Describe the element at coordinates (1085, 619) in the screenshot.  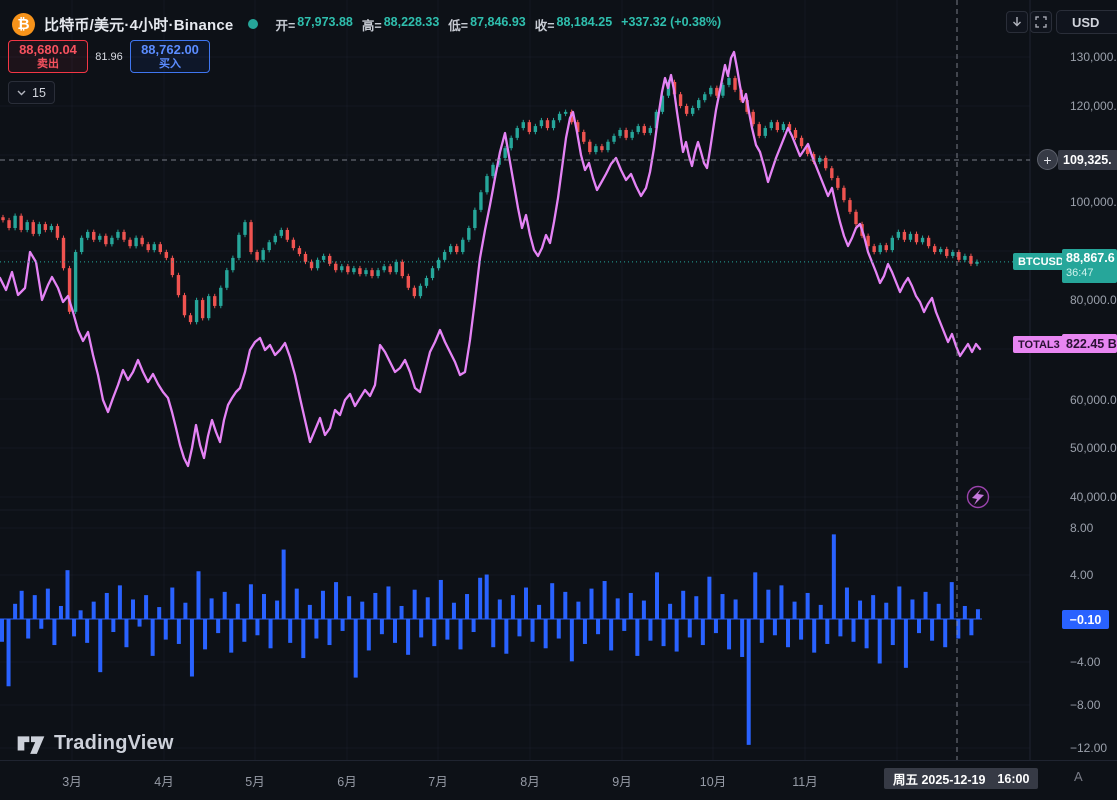
I see `indicator-last-value-badge: −0.10` at that location.